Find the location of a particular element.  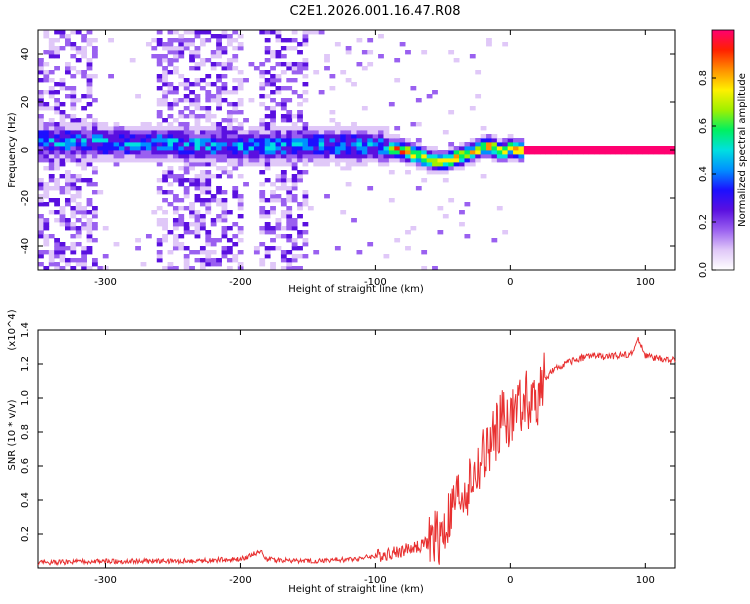

x-tick-label: -200 is located at coordinates (240, 580).